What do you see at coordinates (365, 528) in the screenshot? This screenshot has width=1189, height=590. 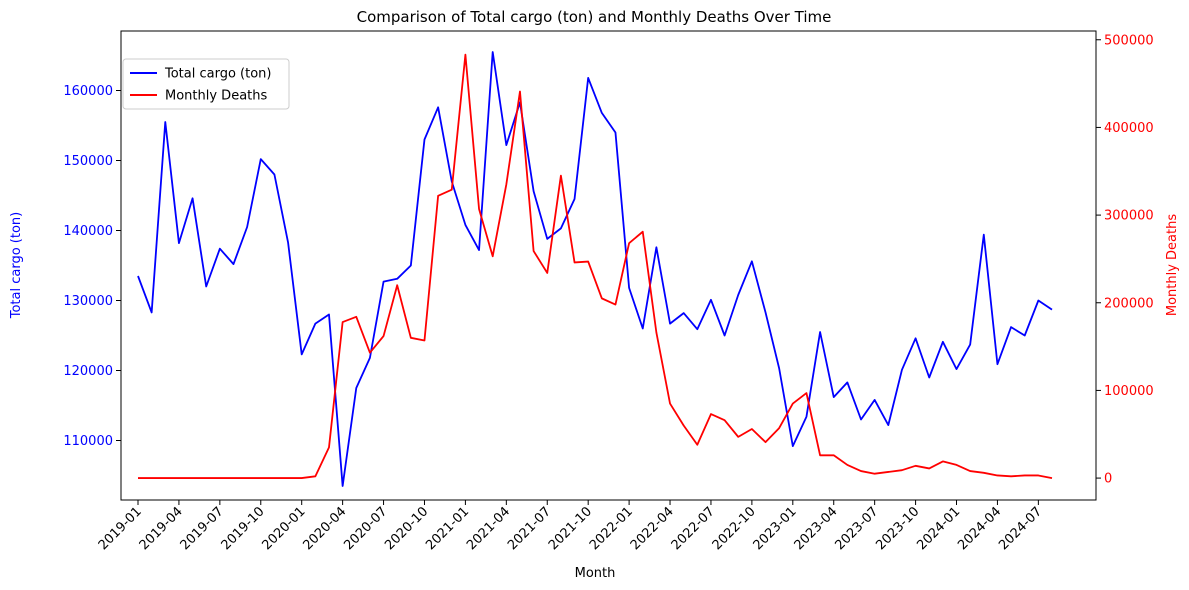 I see `x-tick-label: 2020-07` at bounding box center [365, 528].